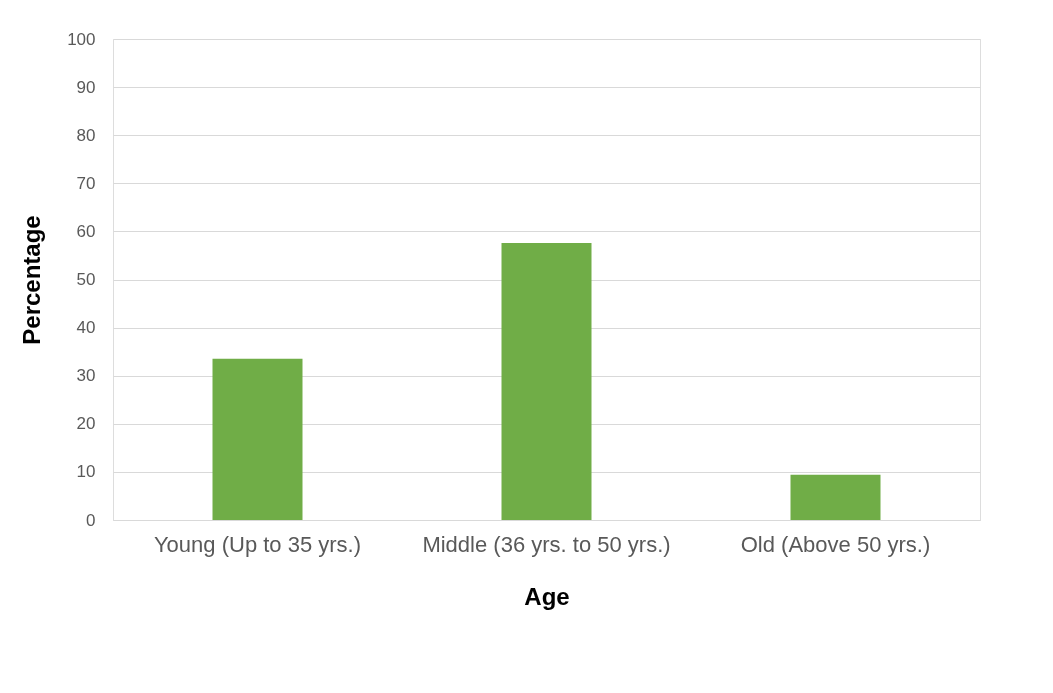  What do you see at coordinates (257, 544) in the screenshot?
I see `x-tick-label: Young (Up to 35 yrs.)` at bounding box center [257, 544].